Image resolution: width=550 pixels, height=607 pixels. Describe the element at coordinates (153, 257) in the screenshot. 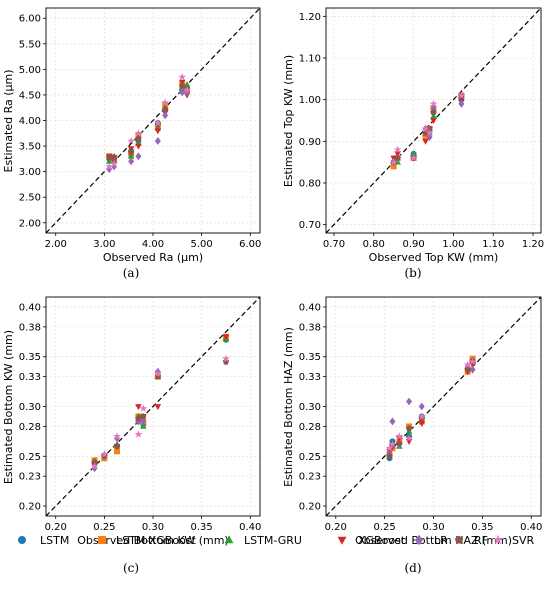

I see `x-axis-label: Observed Ra (μm)` at that location.